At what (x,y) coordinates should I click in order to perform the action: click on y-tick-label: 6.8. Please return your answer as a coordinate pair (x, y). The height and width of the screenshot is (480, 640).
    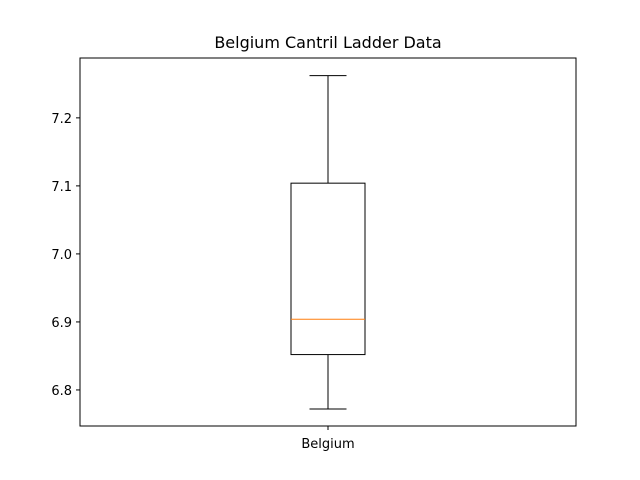
    Looking at the image, I should click on (61, 391).